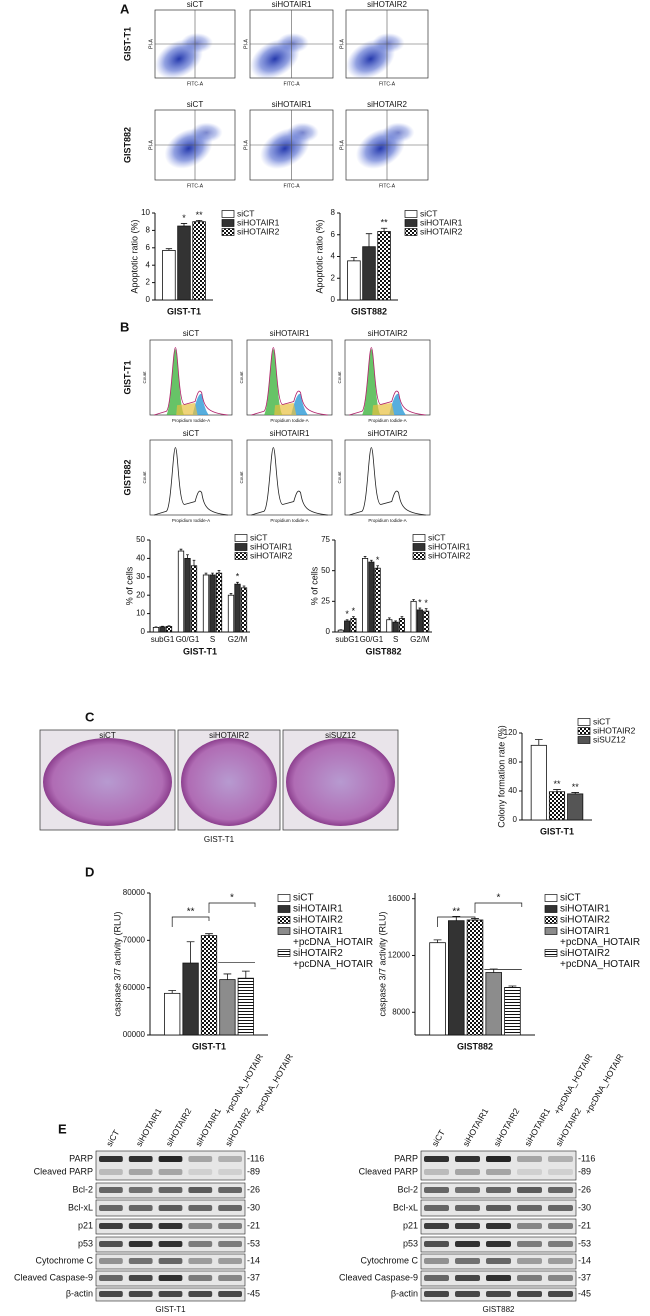 This screenshot has height=1316, width=650. What do you see at coordinates (475, 1046) in the screenshot?
I see `x-axis-label: GIST882` at bounding box center [475, 1046].